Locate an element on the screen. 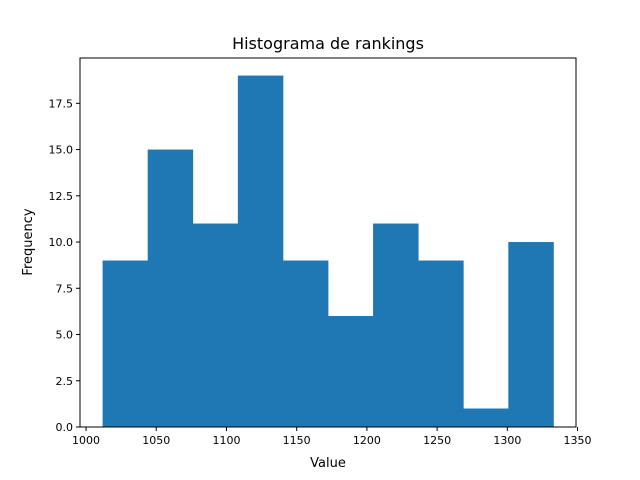 Image resolution: width=640 pixels, height=480 pixels. y-tick-label: 12.5 is located at coordinates (61, 196).